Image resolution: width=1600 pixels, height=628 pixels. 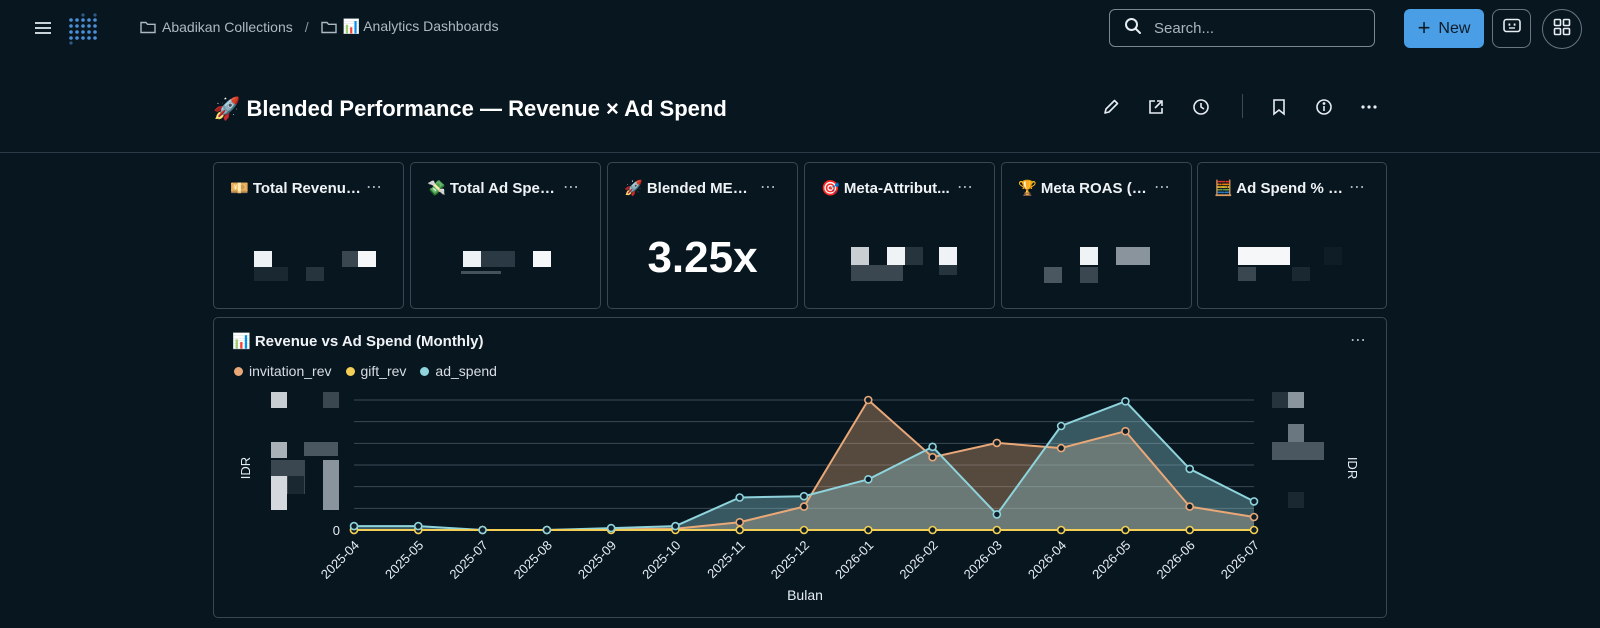 I want to click on scalar-card-meta-attributed: 🎯 Meta-Attribut... ⋯, so click(x=899, y=235).